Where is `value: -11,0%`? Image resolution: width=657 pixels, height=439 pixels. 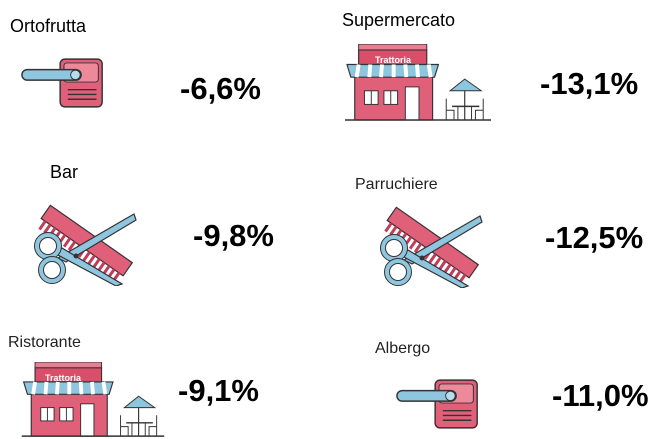 value: -11,0% is located at coordinates (600, 395).